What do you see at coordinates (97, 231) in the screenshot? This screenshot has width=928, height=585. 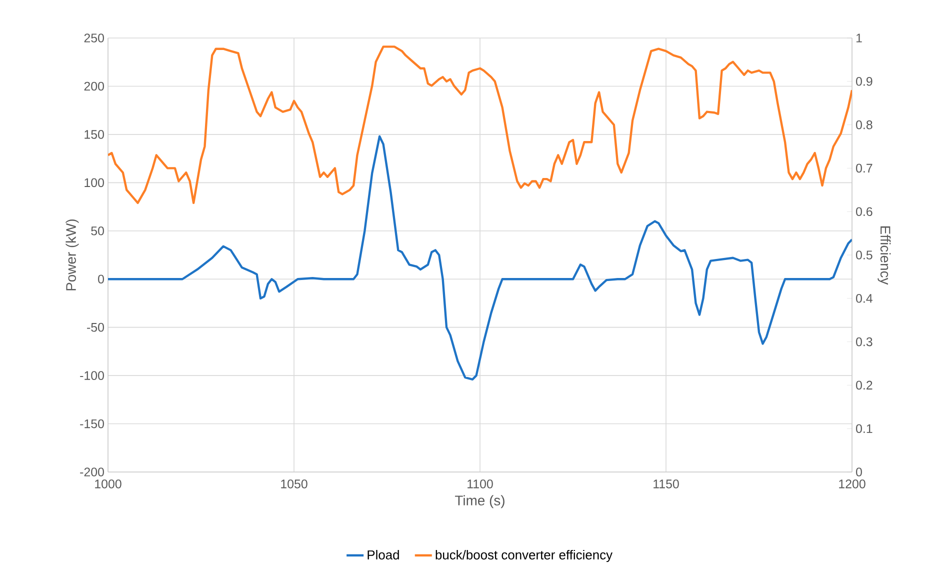 I see `y-tick-label: 50` at bounding box center [97, 231].